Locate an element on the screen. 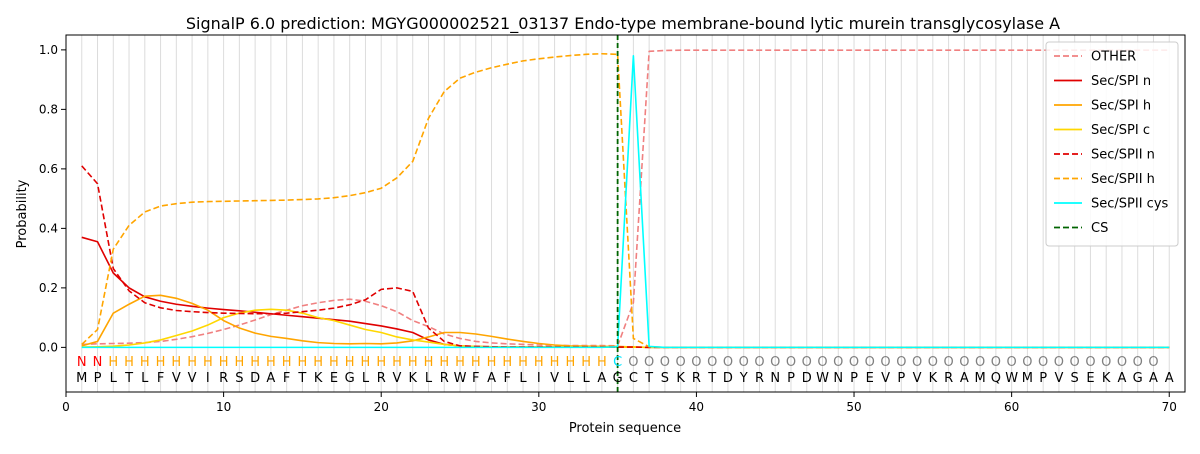 This screenshot has width=1200, height=454. residue-letter: I is located at coordinates (208, 378).